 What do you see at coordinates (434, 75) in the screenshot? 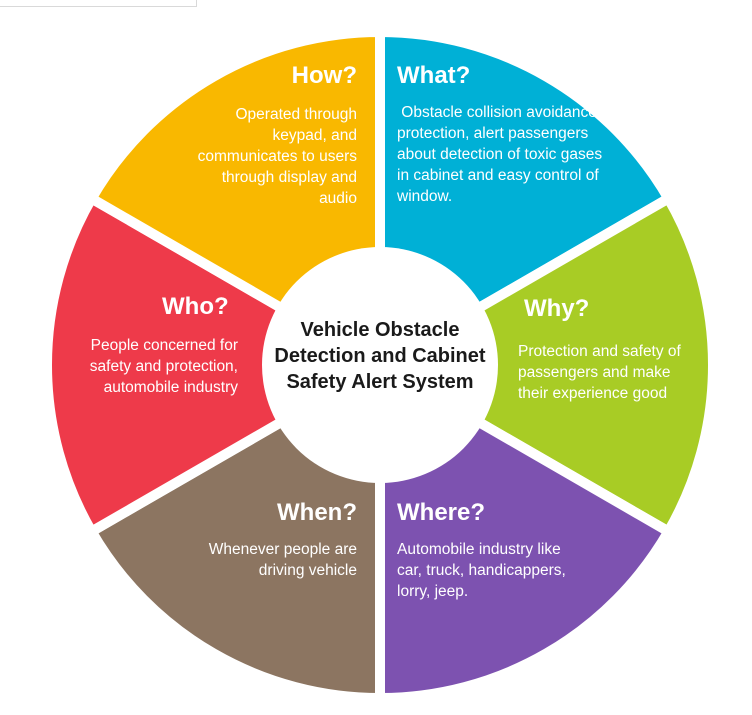
I see `segment-what-title: What?` at bounding box center [434, 75].